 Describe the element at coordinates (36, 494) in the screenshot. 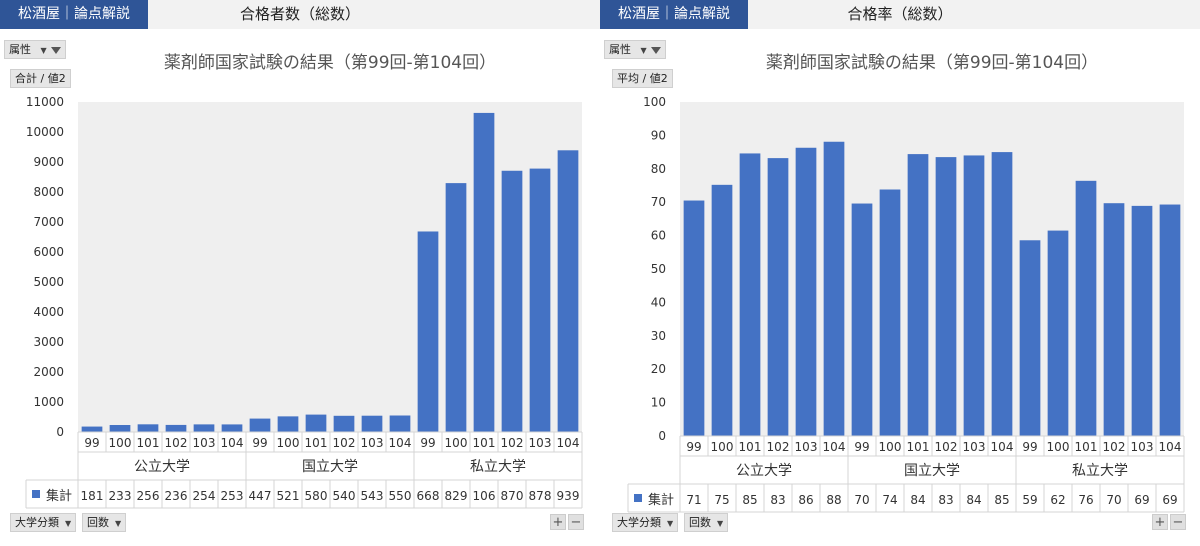

I see `legend-swatch` at that location.